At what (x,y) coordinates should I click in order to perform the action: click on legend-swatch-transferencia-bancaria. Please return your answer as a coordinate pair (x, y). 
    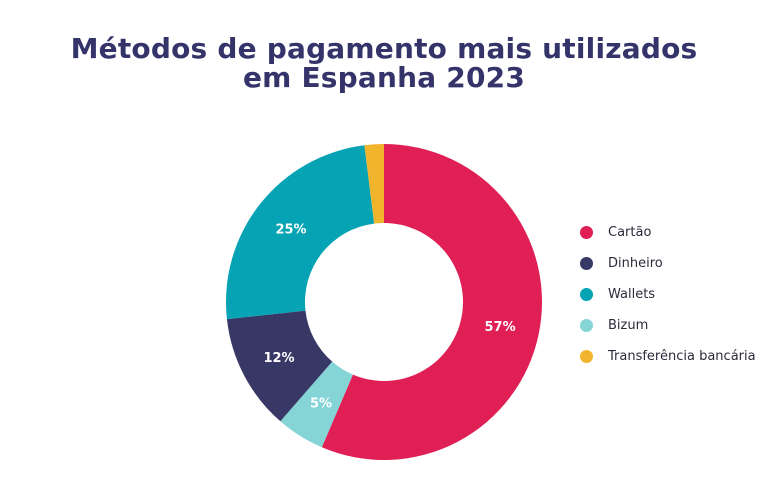
    Looking at the image, I should click on (586, 356).